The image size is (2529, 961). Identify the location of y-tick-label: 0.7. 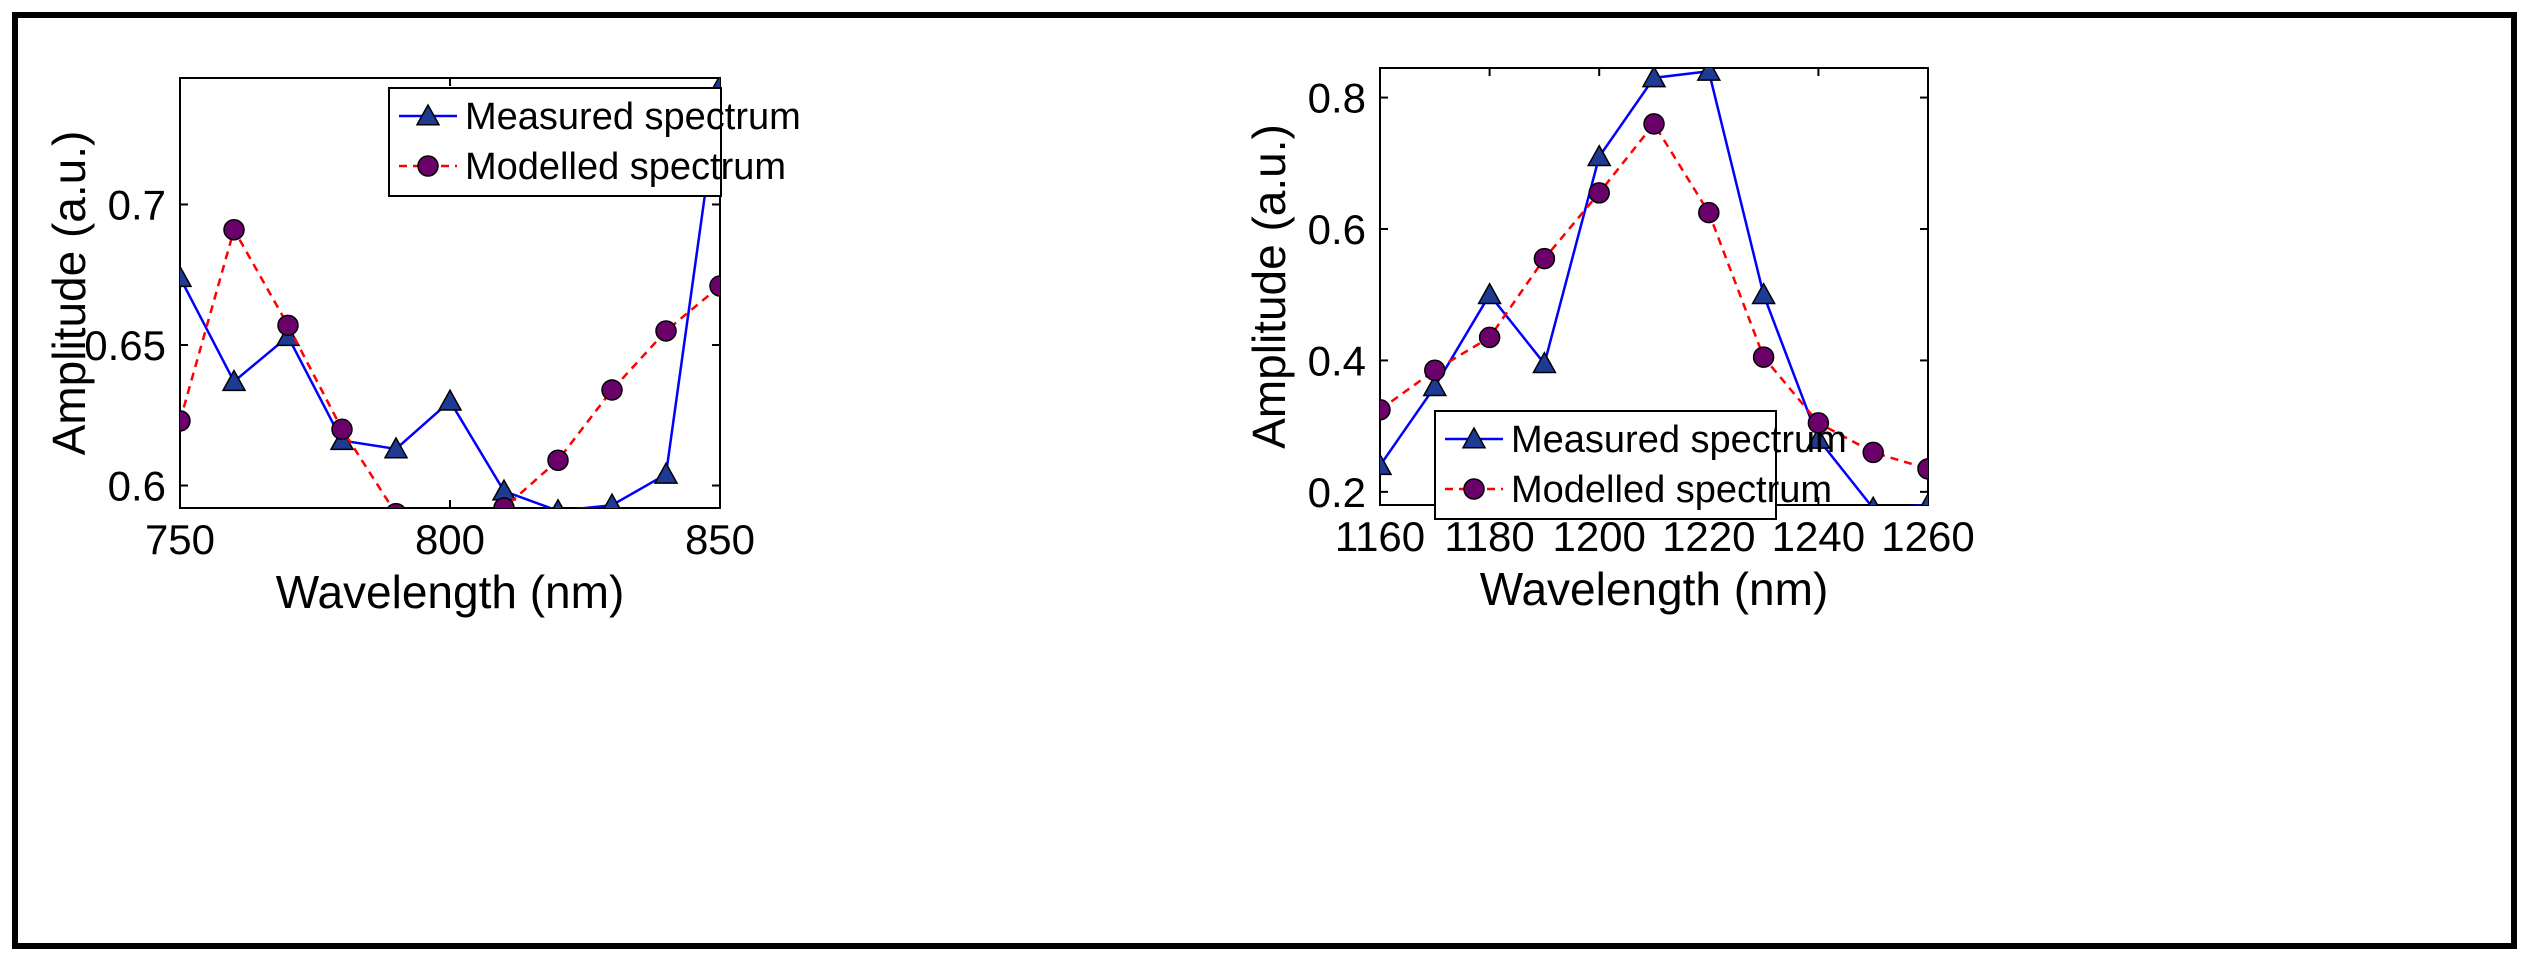
(137, 204).